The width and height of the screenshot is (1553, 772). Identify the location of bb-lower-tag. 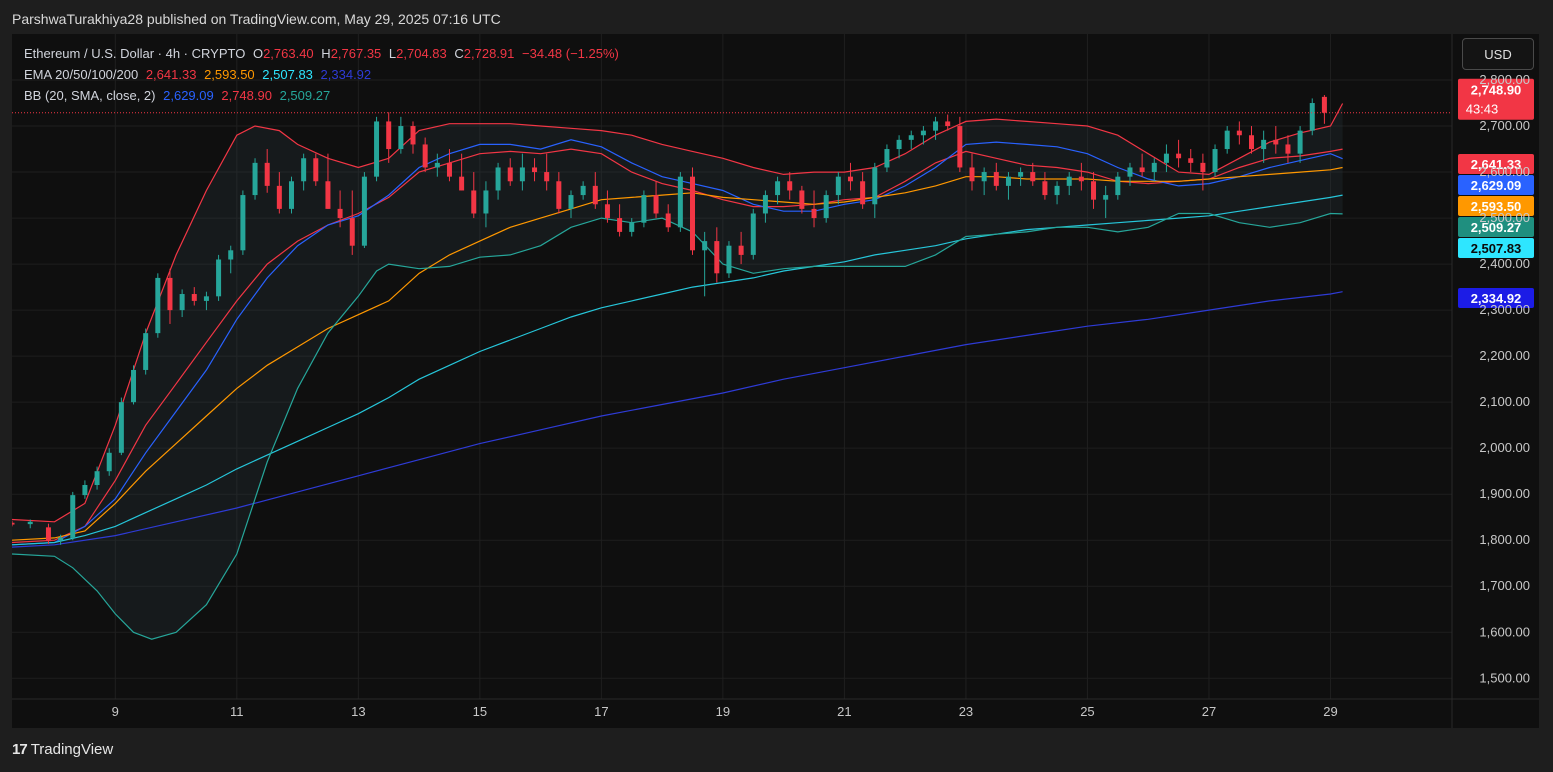
(1496, 227).